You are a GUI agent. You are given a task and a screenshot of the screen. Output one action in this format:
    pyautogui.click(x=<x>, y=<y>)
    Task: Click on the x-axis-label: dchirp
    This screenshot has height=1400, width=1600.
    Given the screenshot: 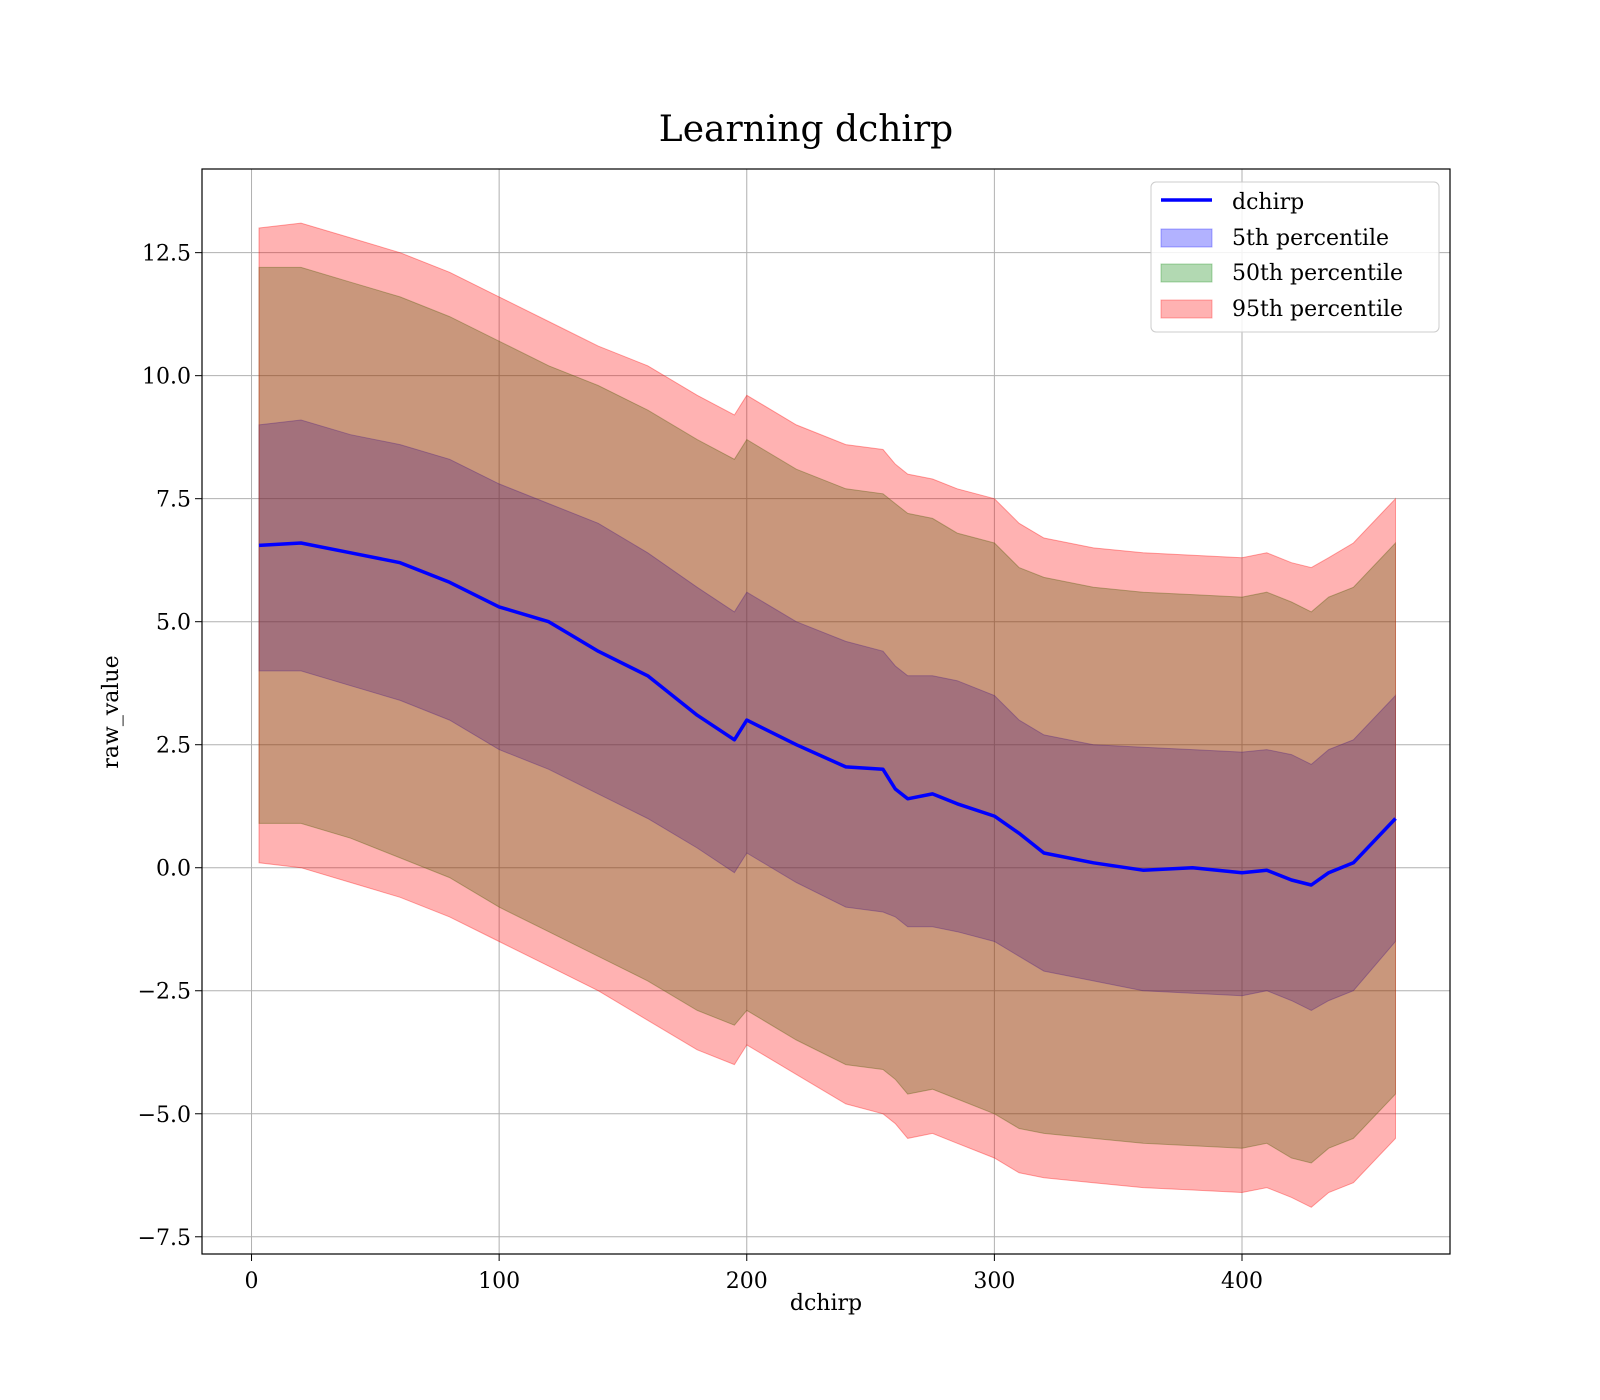 What is the action you would take?
    pyautogui.click(x=826, y=1303)
    